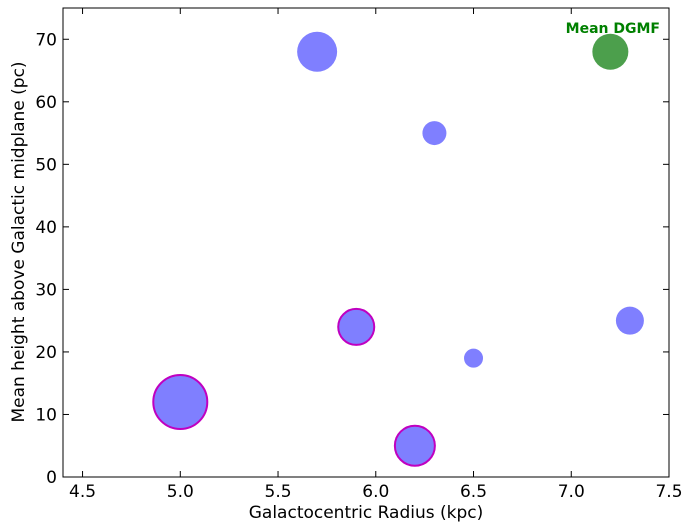 The height and width of the screenshot is (524, 685). I want to click on y-tick-label-5: 50, so click(46, 165).